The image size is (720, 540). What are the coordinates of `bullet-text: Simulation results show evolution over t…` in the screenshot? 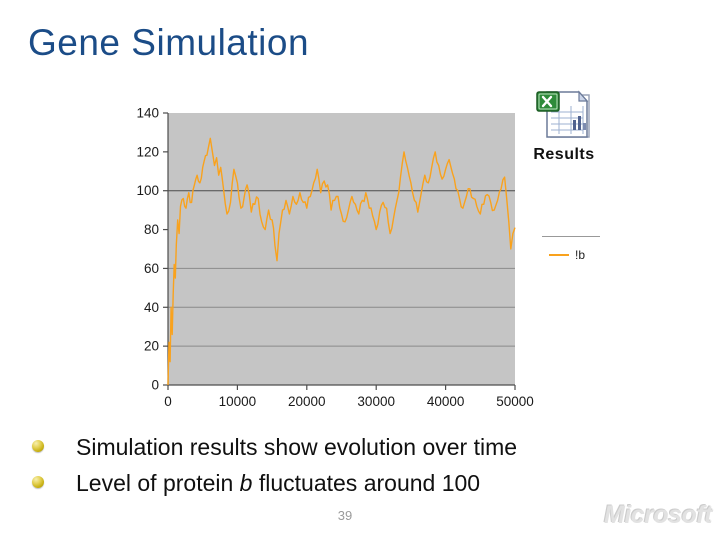 It's located at (297, 447).